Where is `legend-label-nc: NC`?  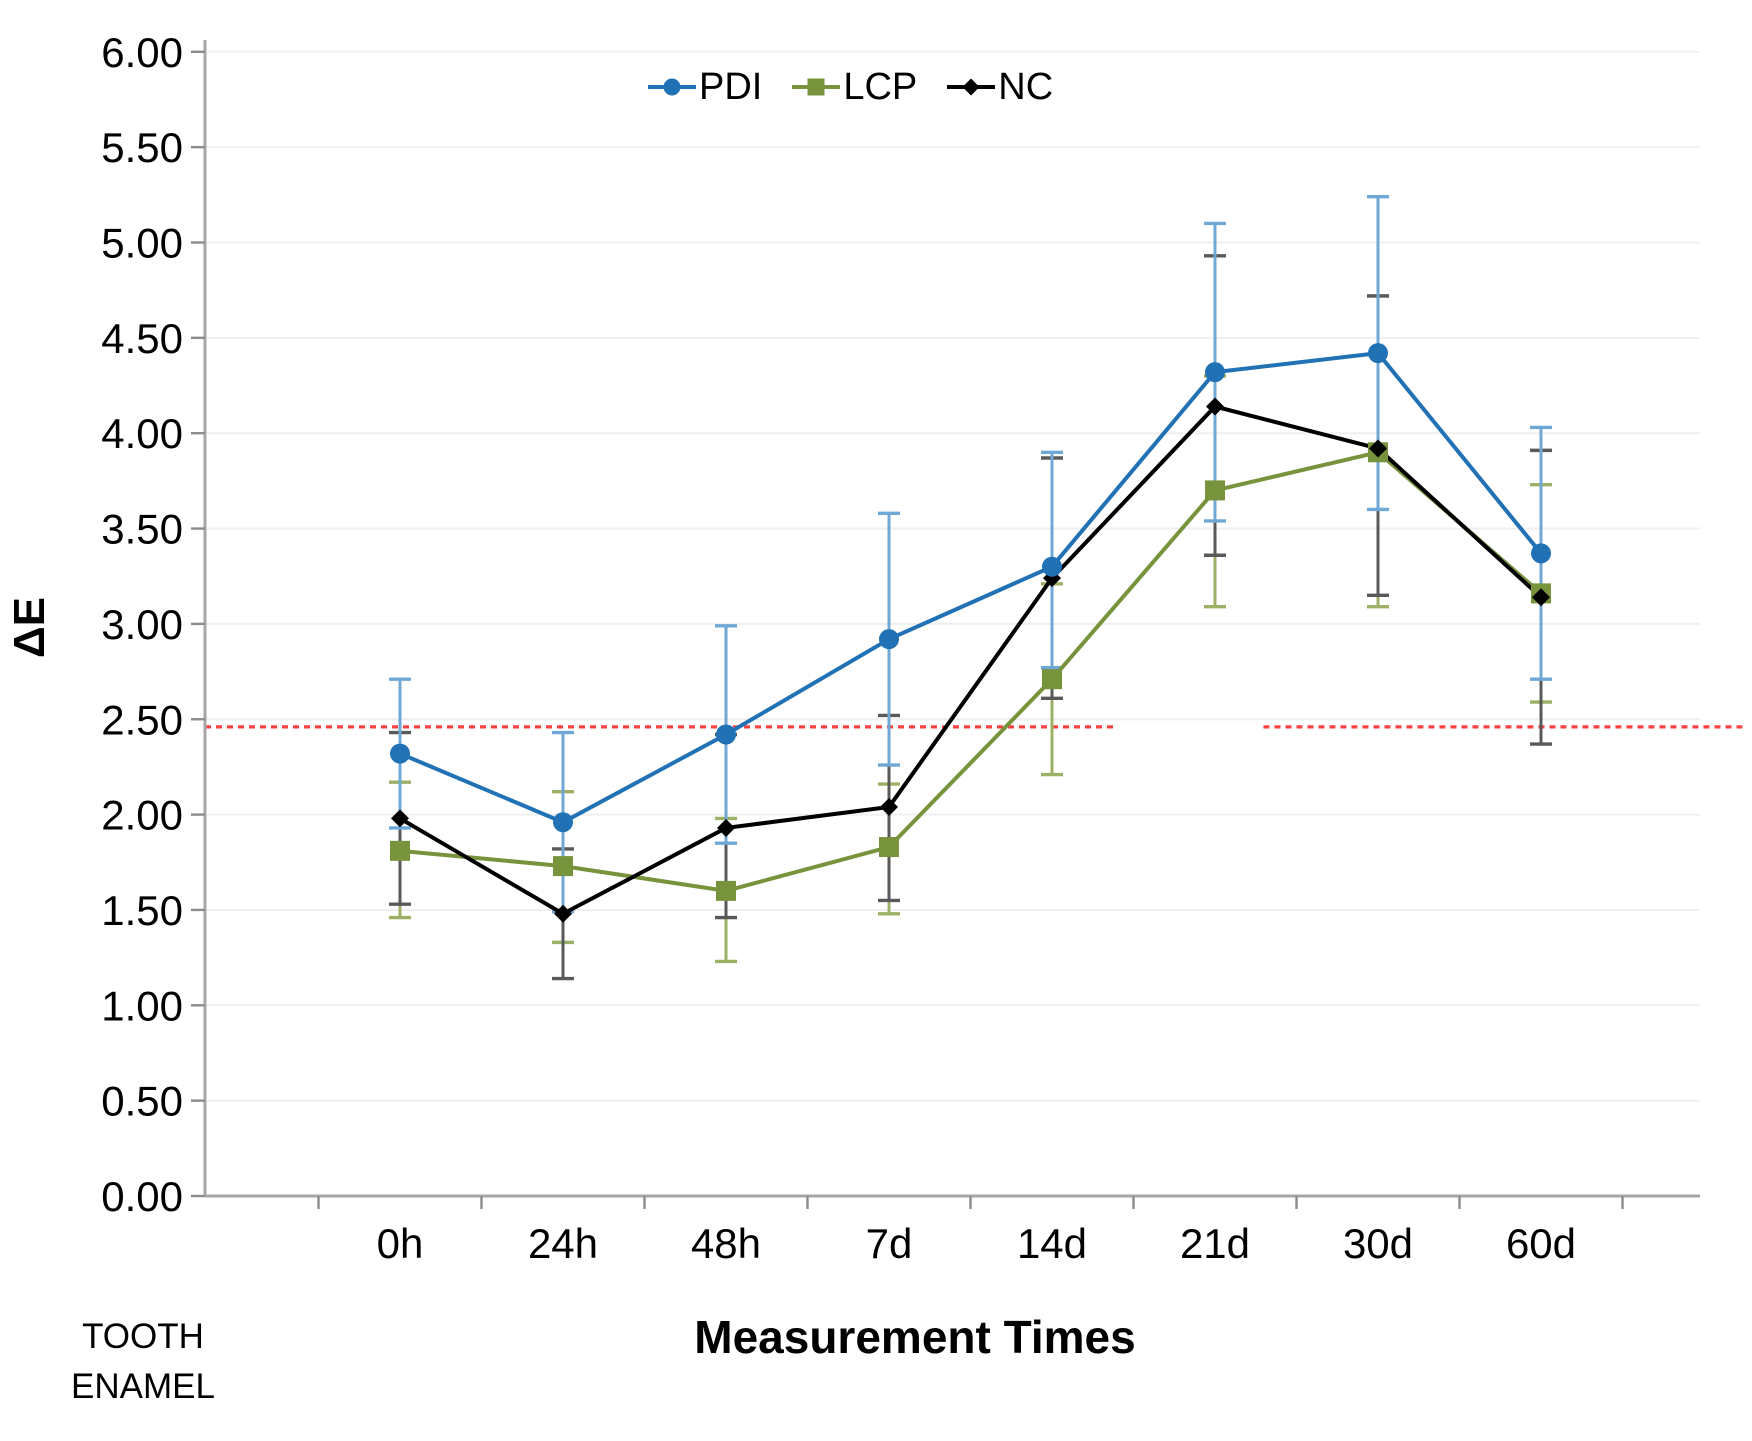 legend-label-nc: NC is located at coordinates (1026, 87).